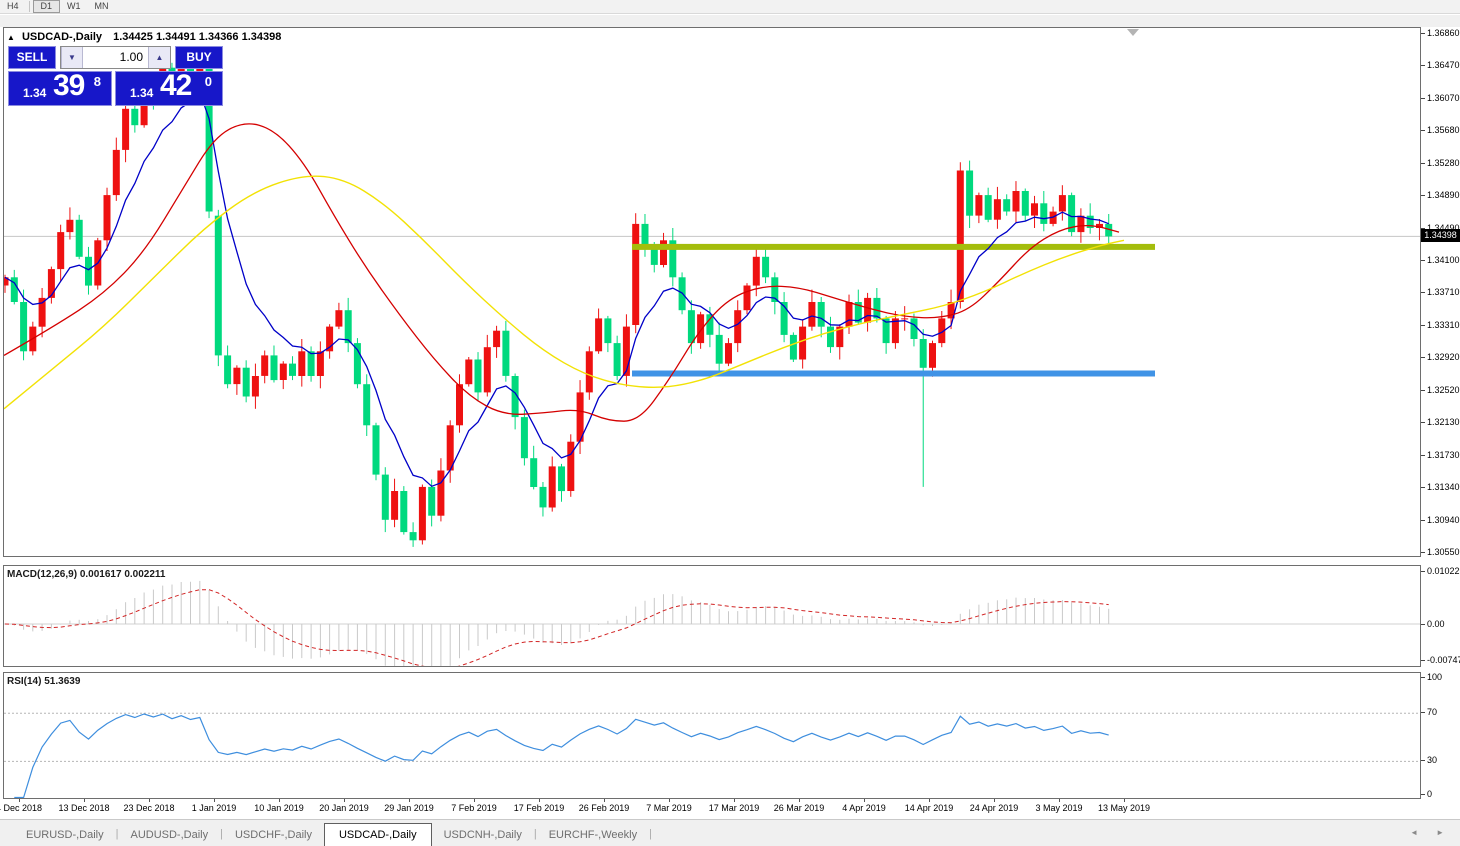 The width and height of the screenshot is (1460, 846). What do you see at coordinates (1133, 32) in the screenshot?
I see `chart-shift-marker-icon` at bounding box center [1133, 32].